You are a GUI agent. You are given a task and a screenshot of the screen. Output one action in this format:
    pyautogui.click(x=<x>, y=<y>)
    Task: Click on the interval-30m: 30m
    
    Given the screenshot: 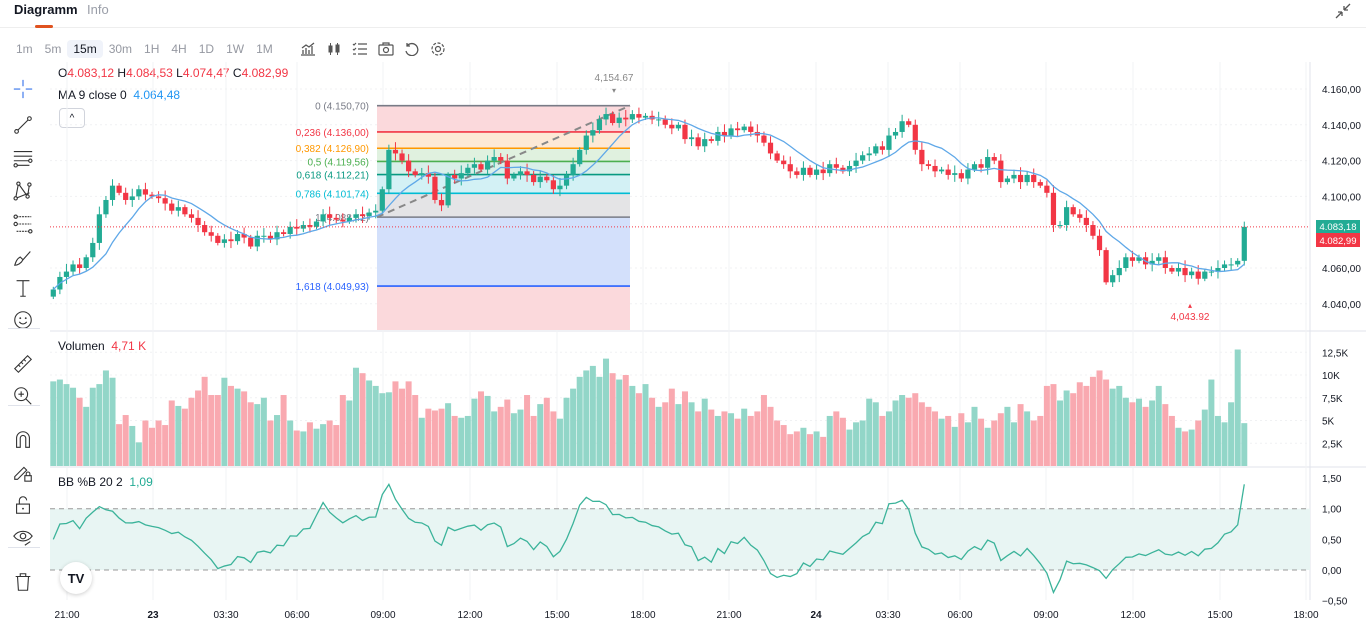 What is the action you would take?
    pyautogui.click(x=120, y=49)
    